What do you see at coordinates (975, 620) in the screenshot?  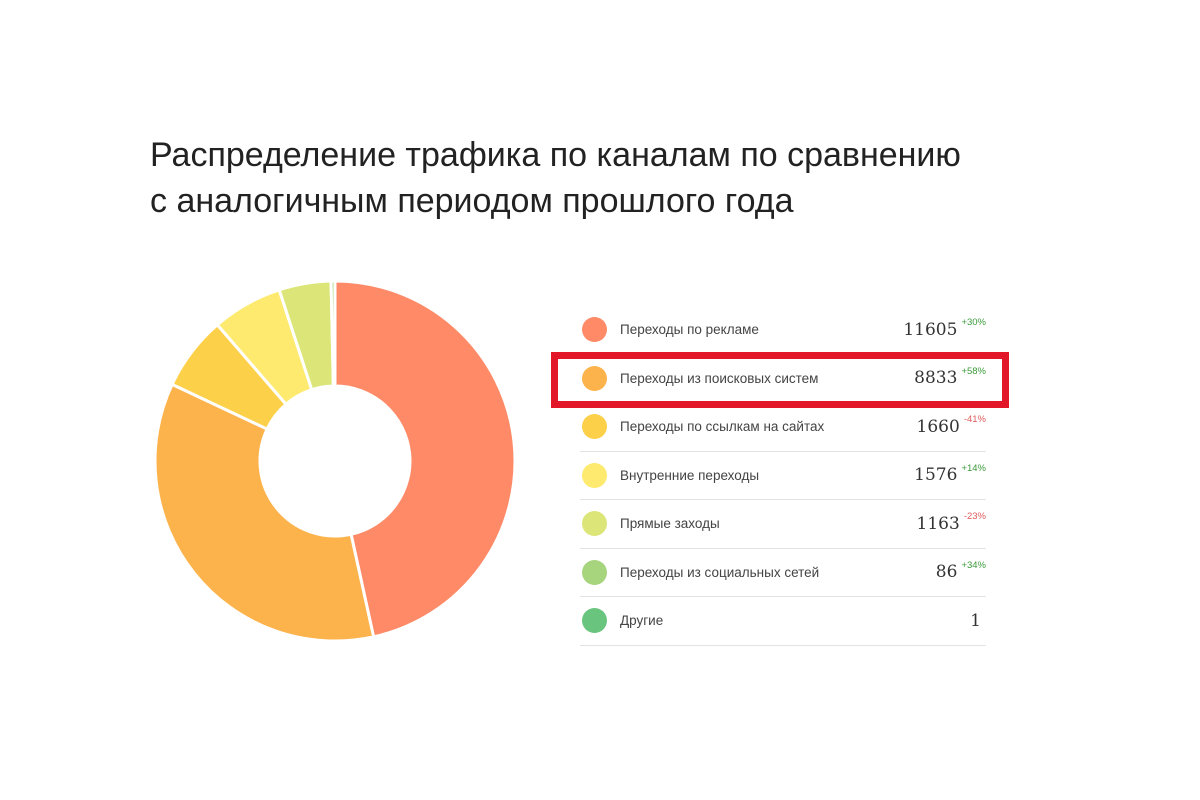 I see `legend-value: 1` at bounding box center [975, 620].